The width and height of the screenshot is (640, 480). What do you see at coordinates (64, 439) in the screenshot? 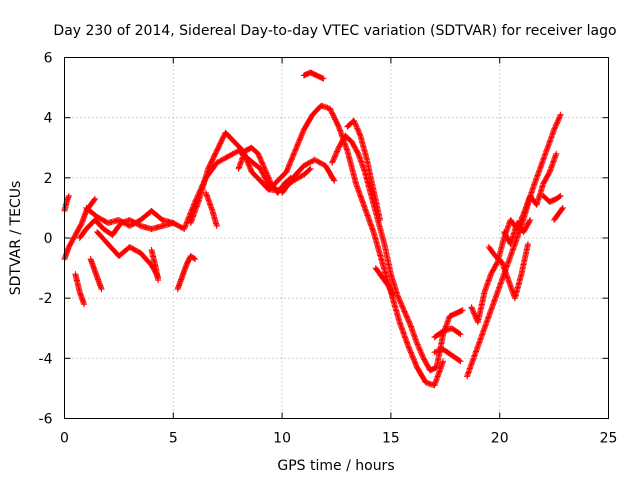
I see `x-tick-label-0: 0` at bounding box center [64, 439].